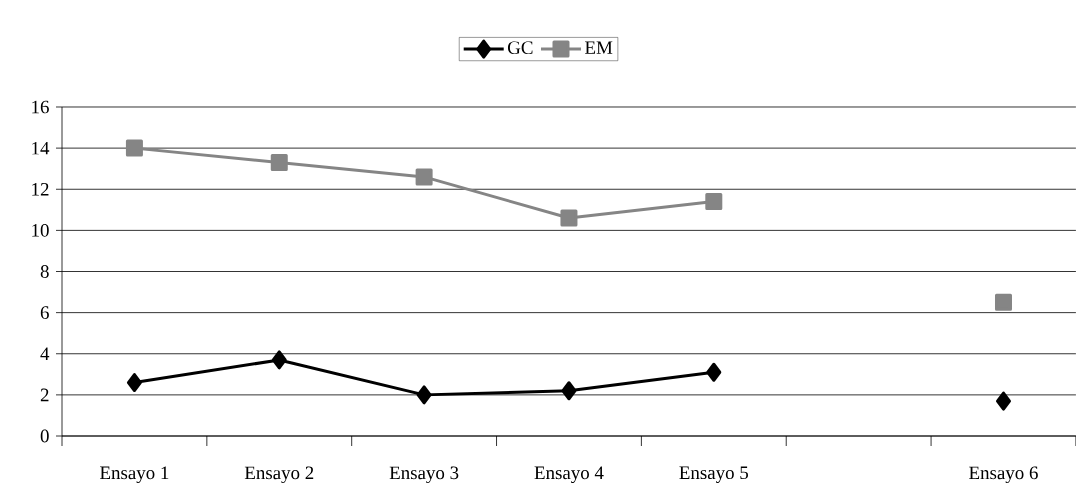  What do you see at coordinates (44, 271) in the screenshot?
I see `y-tick-label: 8` at bounding box center [44, 271].